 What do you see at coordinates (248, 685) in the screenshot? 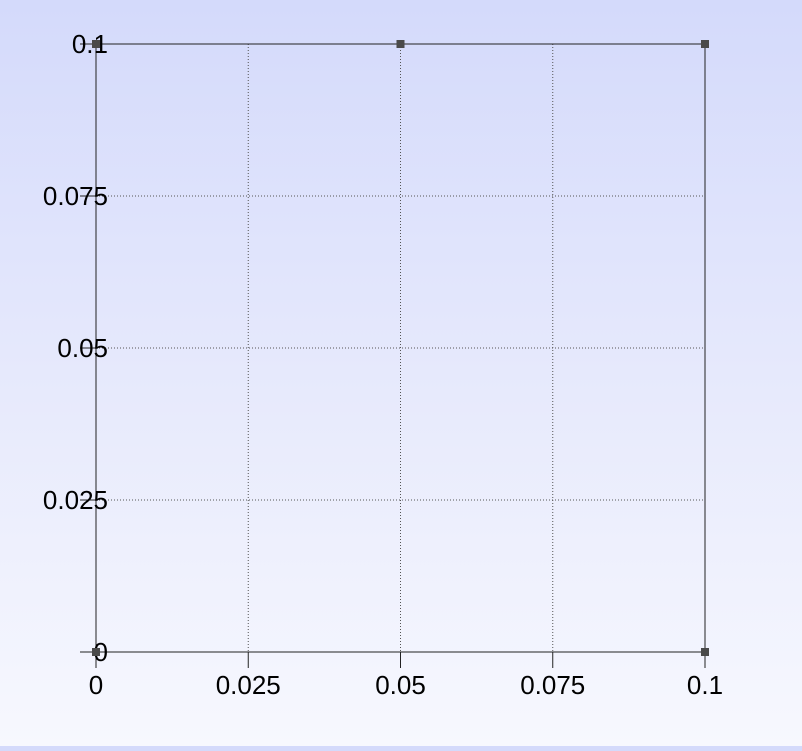
I see `x-tick-label: 0.025` at bounding box center [248, 685].